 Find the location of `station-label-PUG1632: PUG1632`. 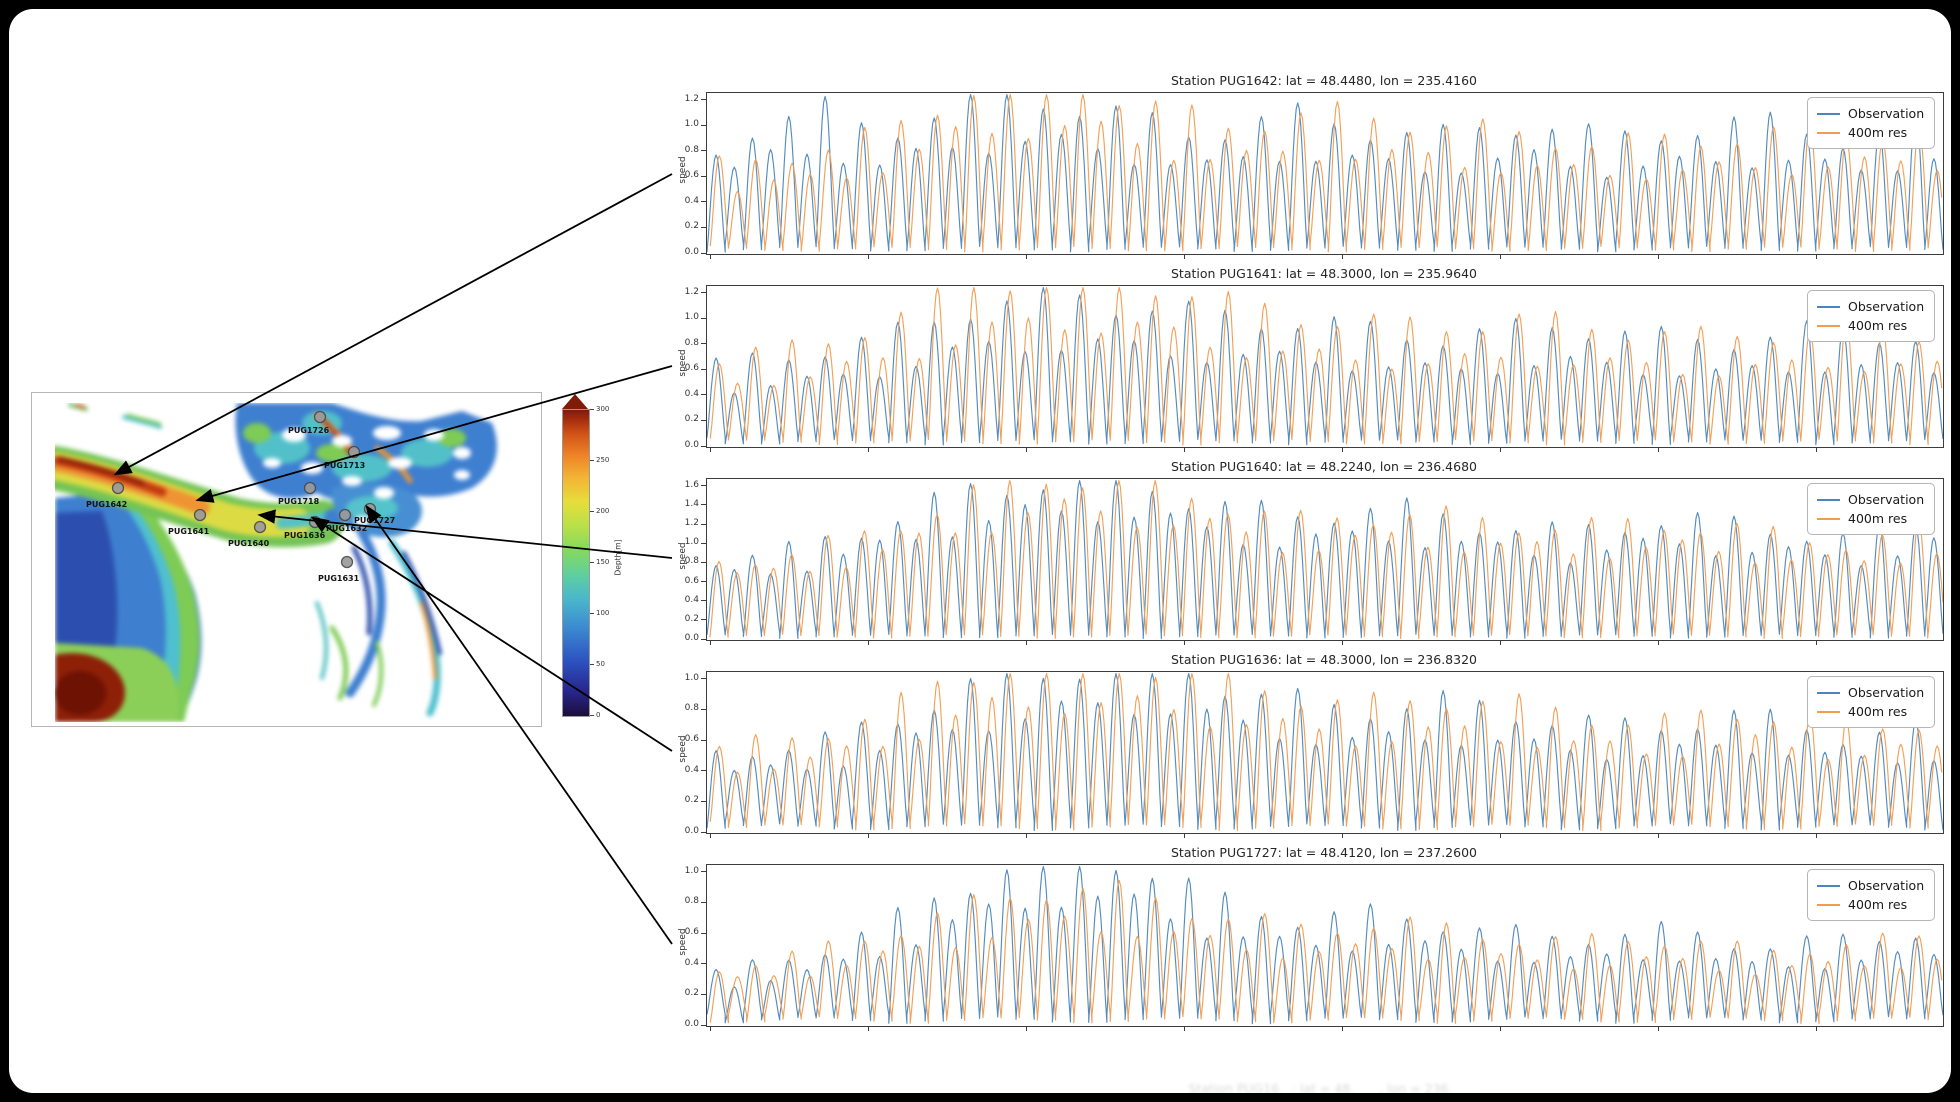

station-label-PUG1632: PUG1632 is located at coordinates (346, 528).